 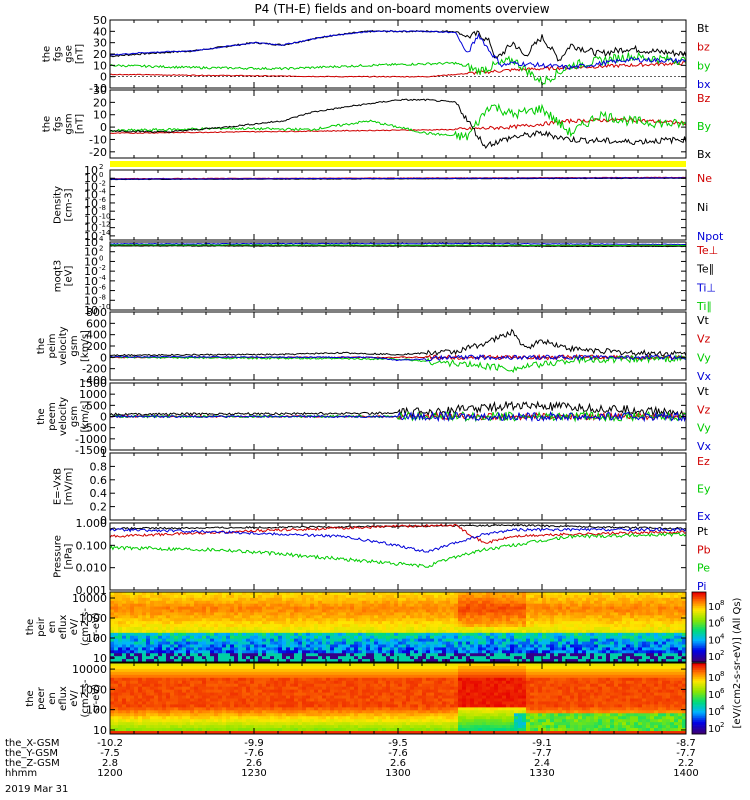 What do you see at coordinates (96, 323) in the screenshot?
I see `ytick-label: 600` at bounding box center [96, 323].